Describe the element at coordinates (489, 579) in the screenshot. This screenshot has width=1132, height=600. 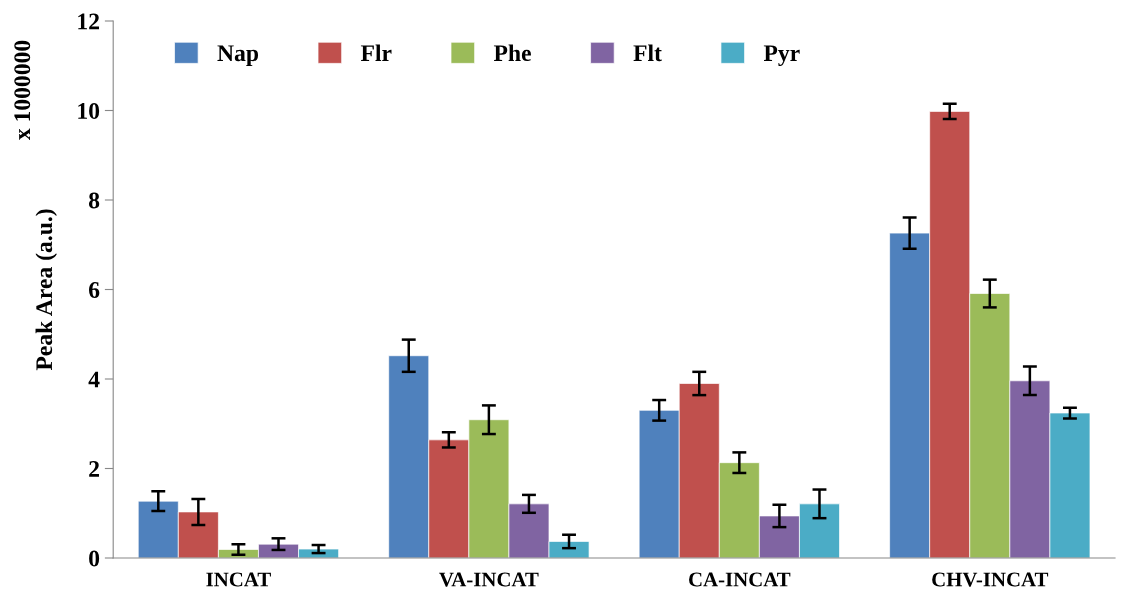
I see `x-tick-label: VA-INCAT` at that location.